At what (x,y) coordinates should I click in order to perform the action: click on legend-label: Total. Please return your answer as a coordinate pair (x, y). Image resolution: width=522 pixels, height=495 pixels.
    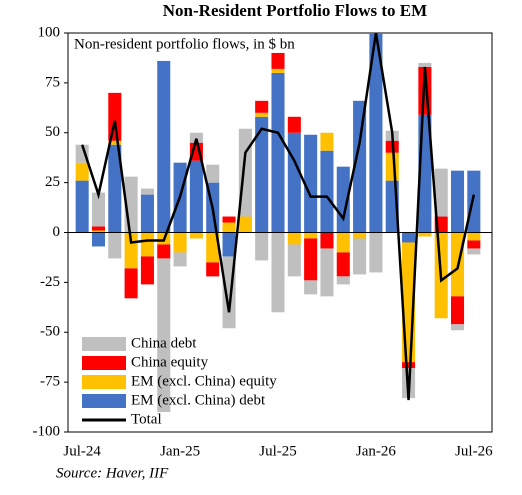
    Looking at the image, I should click on (146, 419).